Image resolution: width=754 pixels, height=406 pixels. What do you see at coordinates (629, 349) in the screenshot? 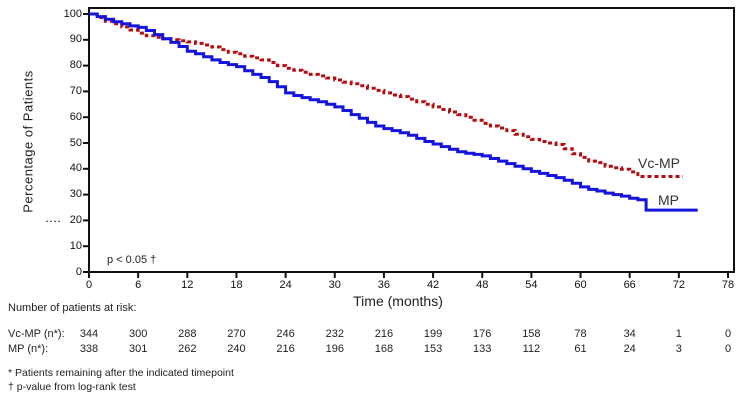
I see `risk-value-mp: 24` at bounding box center [629, 349].